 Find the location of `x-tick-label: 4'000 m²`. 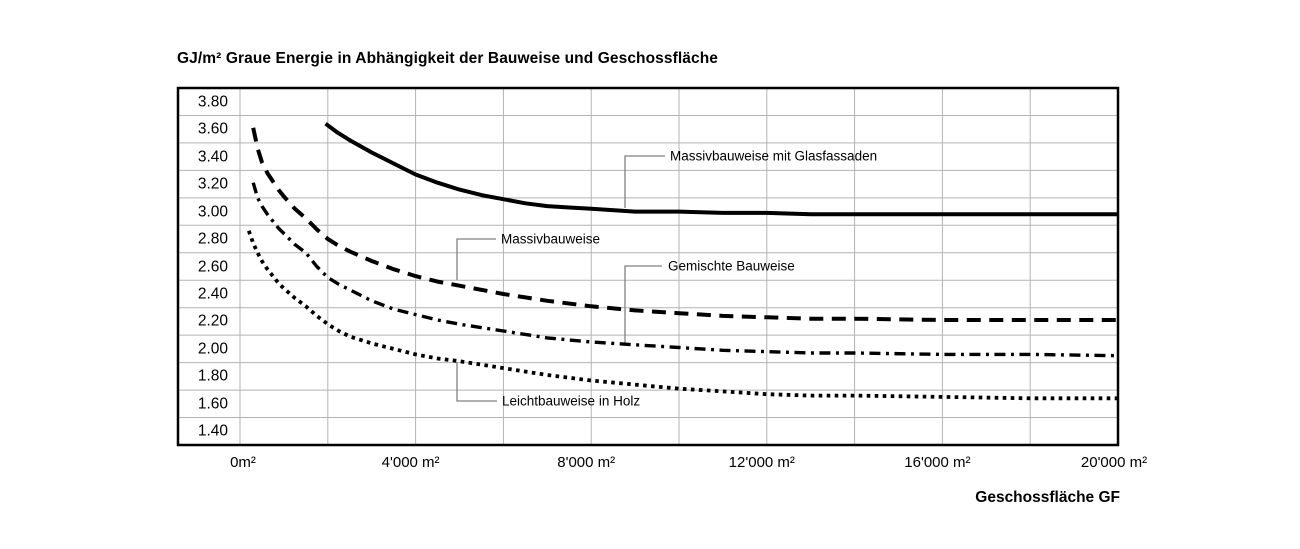

x-tick-label: 4'000 m² is located at coordinates (410, 462).